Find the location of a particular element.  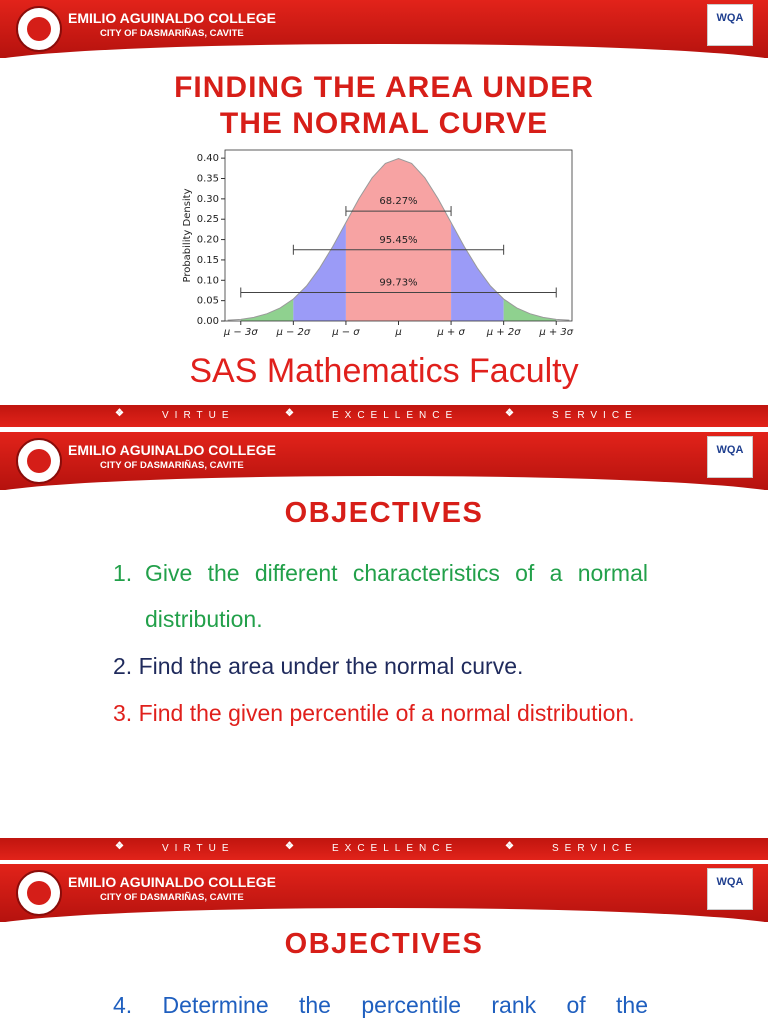

objective-text: Determine the percentile rank of the is located at coordinates (405, 1005).